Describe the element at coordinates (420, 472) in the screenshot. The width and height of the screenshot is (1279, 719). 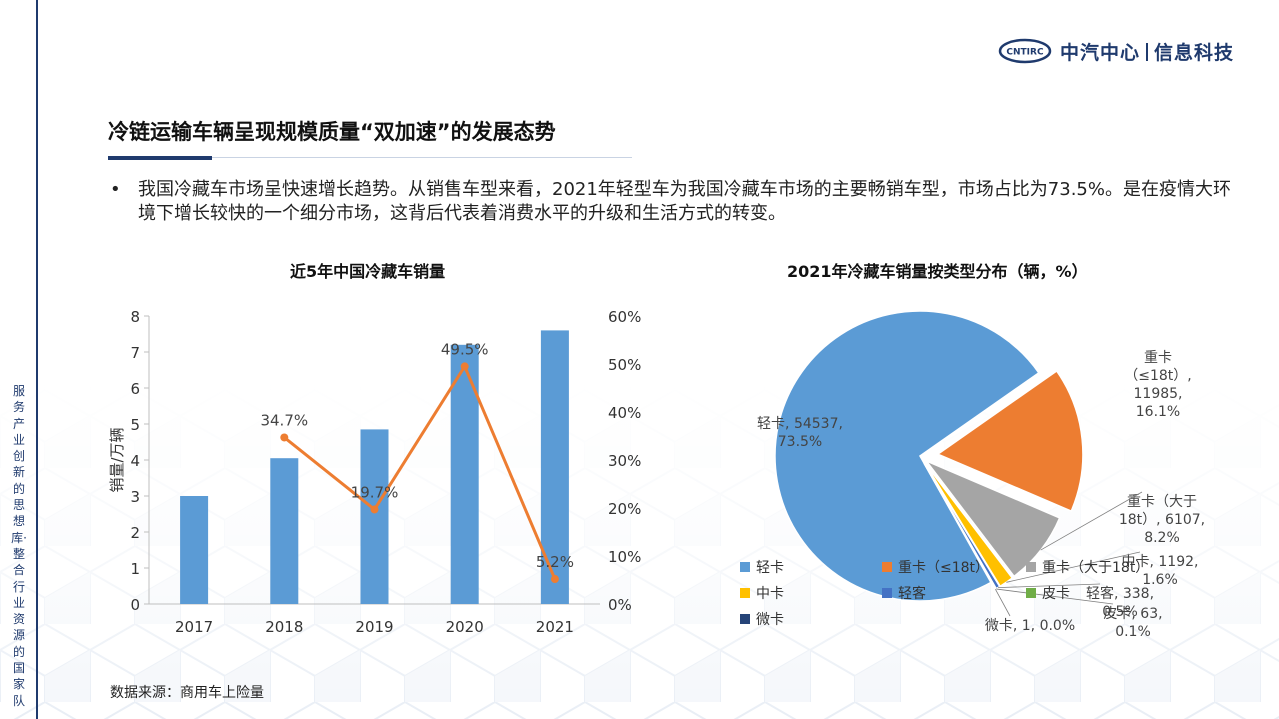
I see `growth-rate-line` at that location.